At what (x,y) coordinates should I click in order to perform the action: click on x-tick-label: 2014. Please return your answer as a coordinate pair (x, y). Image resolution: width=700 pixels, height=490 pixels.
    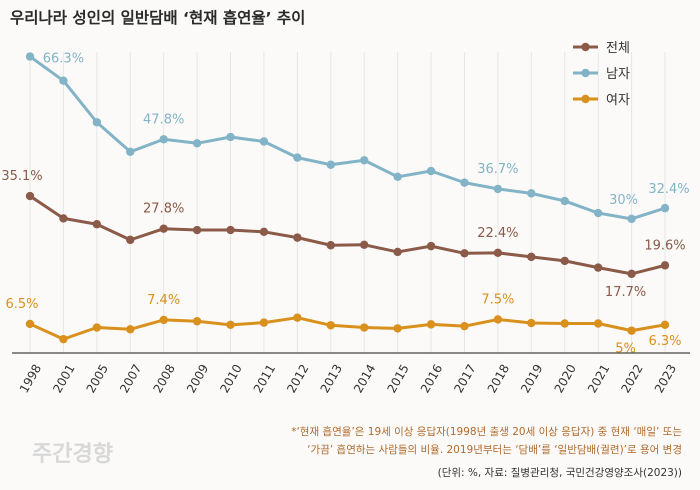
    Looking at the image, I should click on (364, 378).